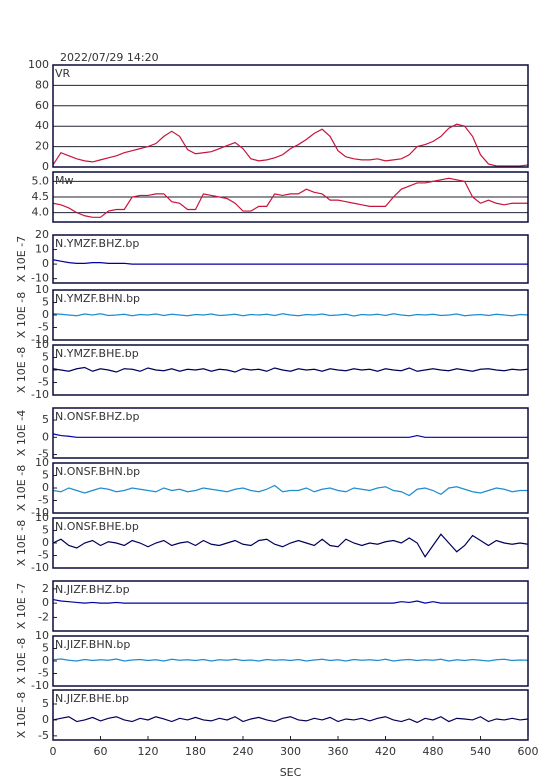 The height and width of the screenshot is (781, 554). I want to click on panel-label: N.ONSF.BHZ.bp, so click(97, 416).